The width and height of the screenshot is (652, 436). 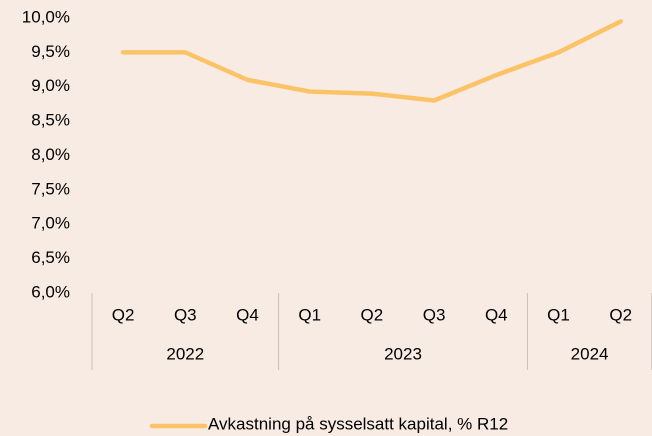 I want to click on y-tick-label: 8,5%, so click(x=50, y=120).